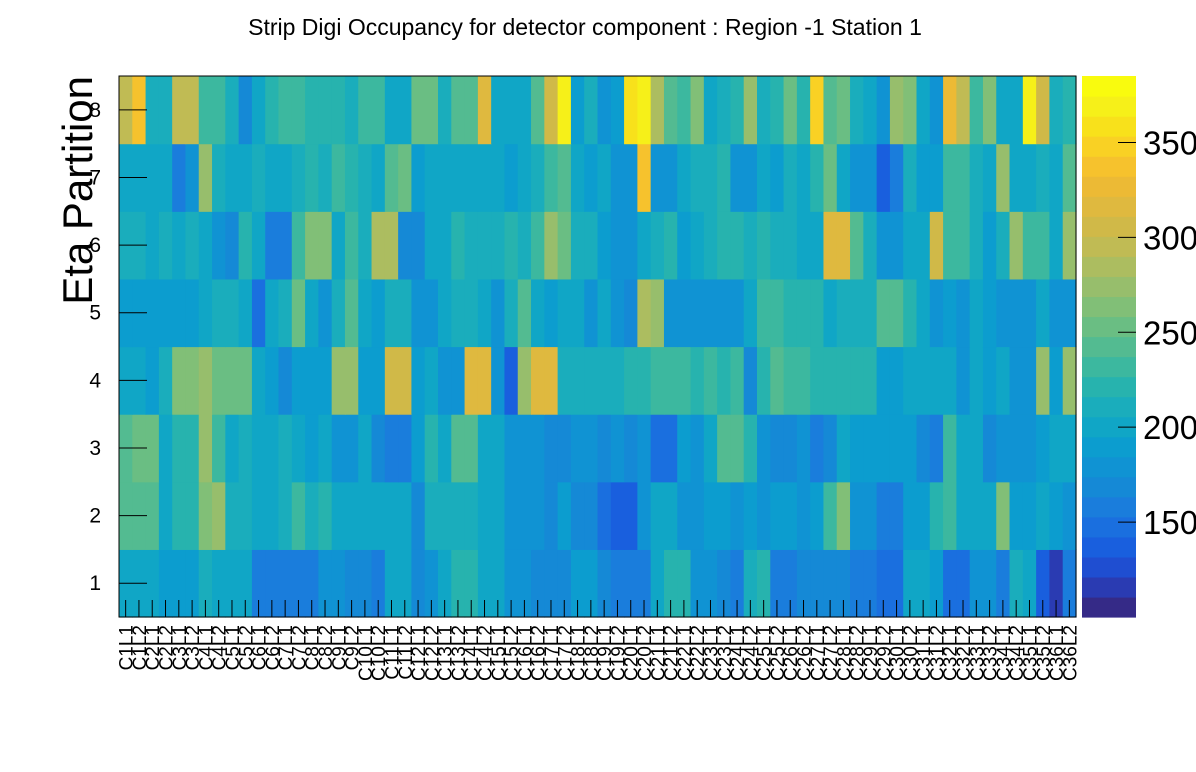  What do you see at coordinates (220, 647) in the screenshot?
I see `x-tick-label: C4L2` at bounding box center [220, 647].